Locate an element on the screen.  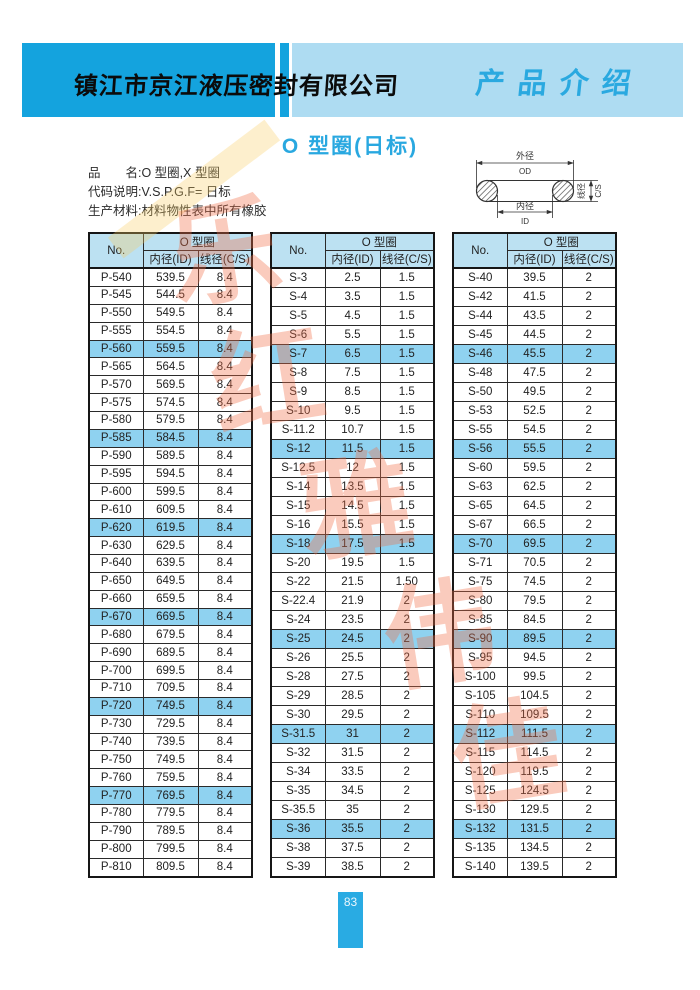
table-row: S-3 2.5 1.5 is located at coordinates (352, 278).